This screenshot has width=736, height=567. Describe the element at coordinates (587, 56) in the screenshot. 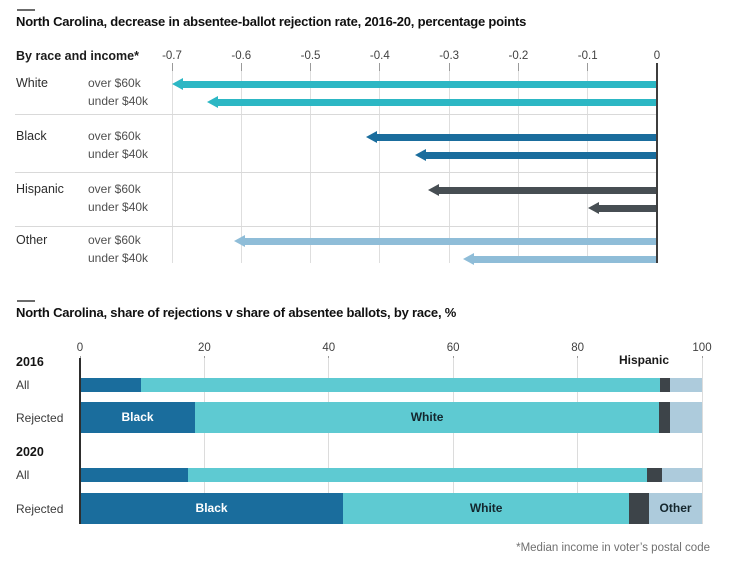

I see `x-tick-label: -0.1` at that location.